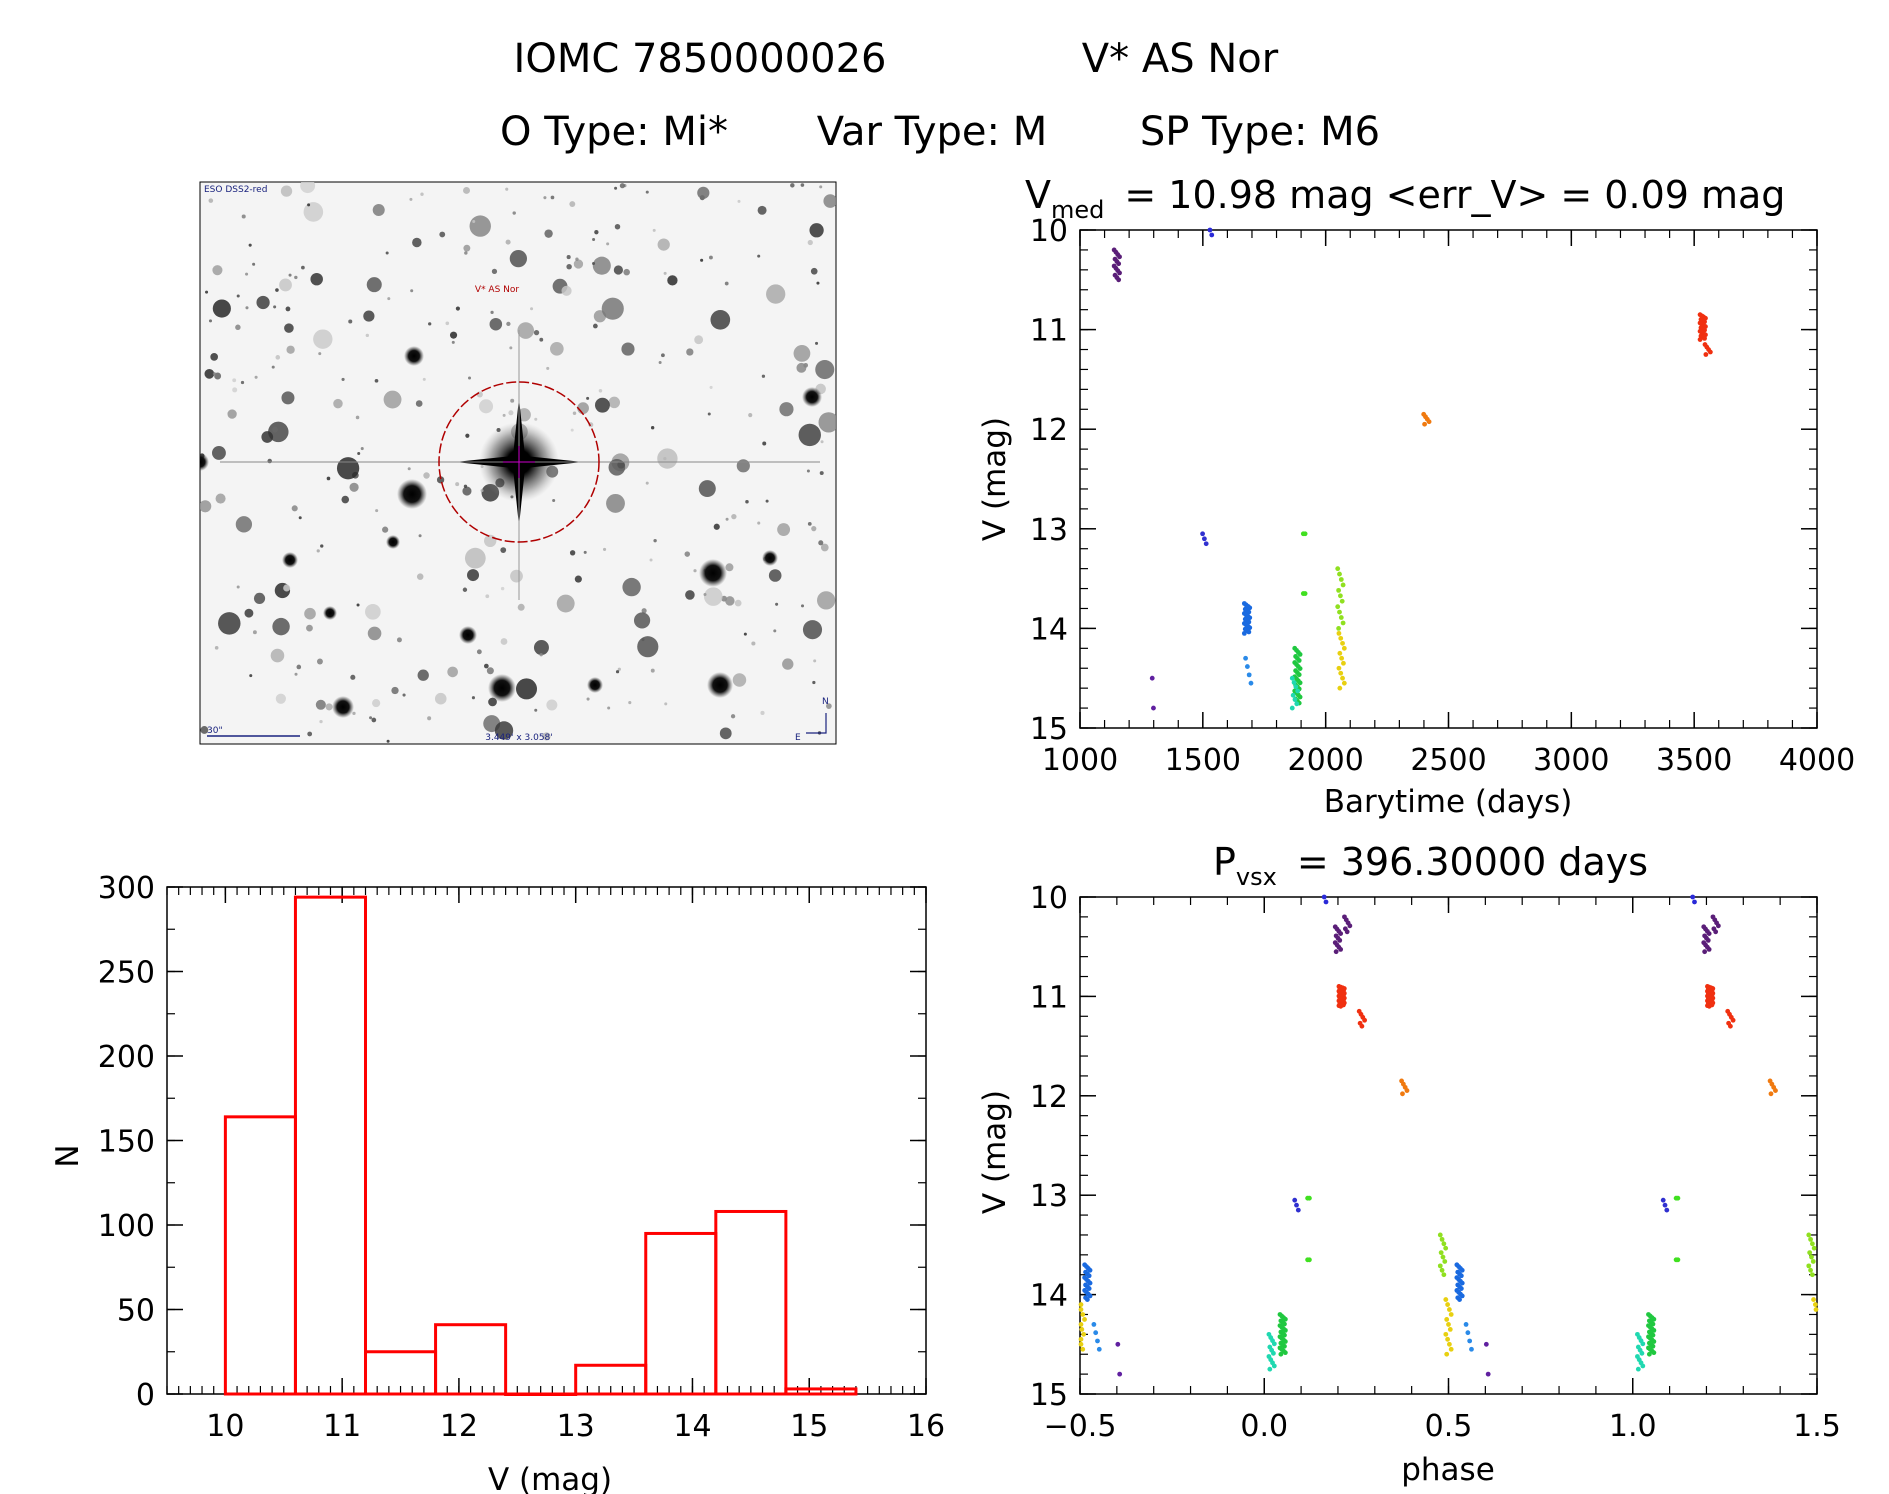 Image resolution: width=1889 pixels, height=1494 pixels. What do you see at coordinates (1049, 1395) in the screenshot?
I see `y-tick-label: 15` at bounding box center [1049, 1395].